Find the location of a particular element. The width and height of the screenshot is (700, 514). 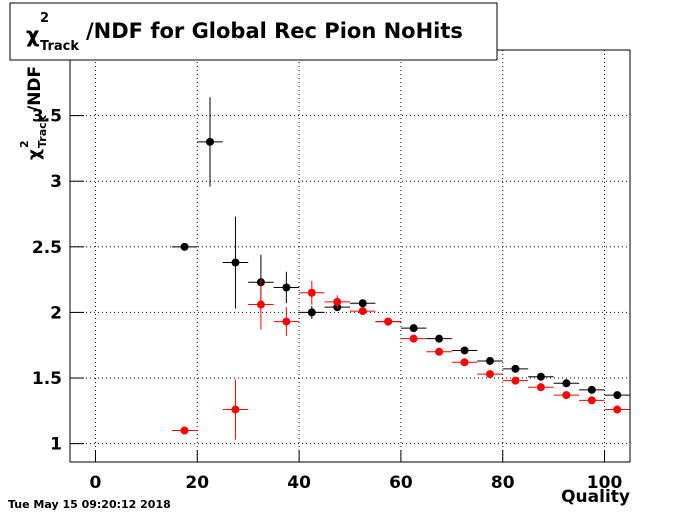

y-tick-label: 2.5 is located at coordinates (47, 248).